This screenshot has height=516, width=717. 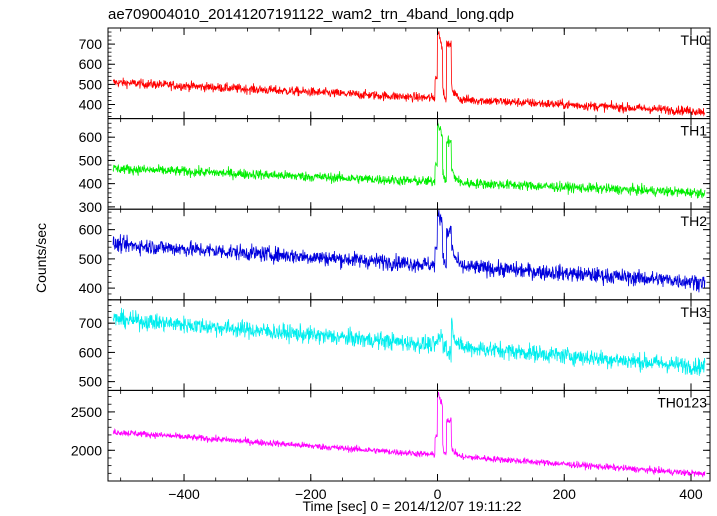 I want to click on x-axis: −400 −200 0 200 400, so click(x=435, y=494).